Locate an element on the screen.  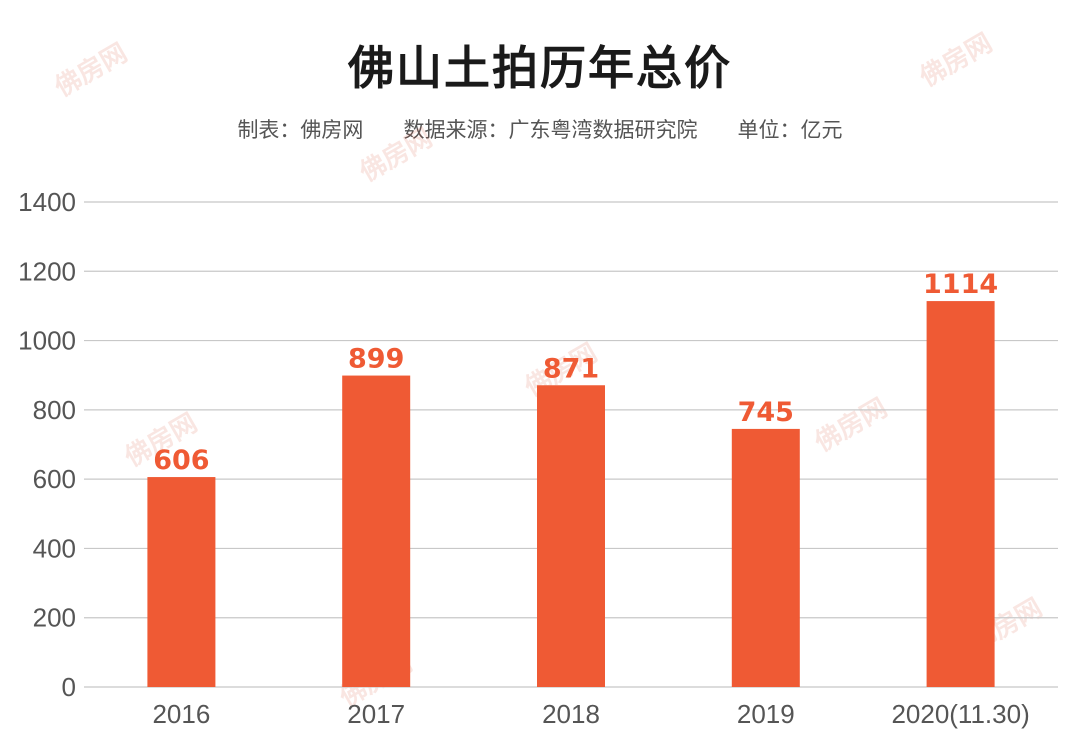
y-tick-label: 0 is located at coordinates (69, 687).